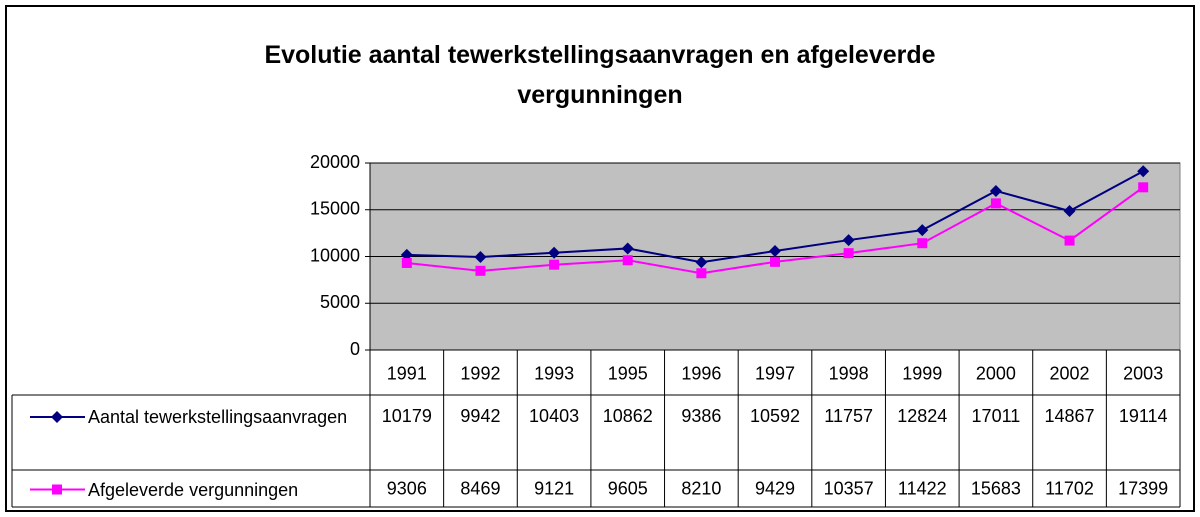  I want to click on x-tick-label: 1992, so click(480, 373).